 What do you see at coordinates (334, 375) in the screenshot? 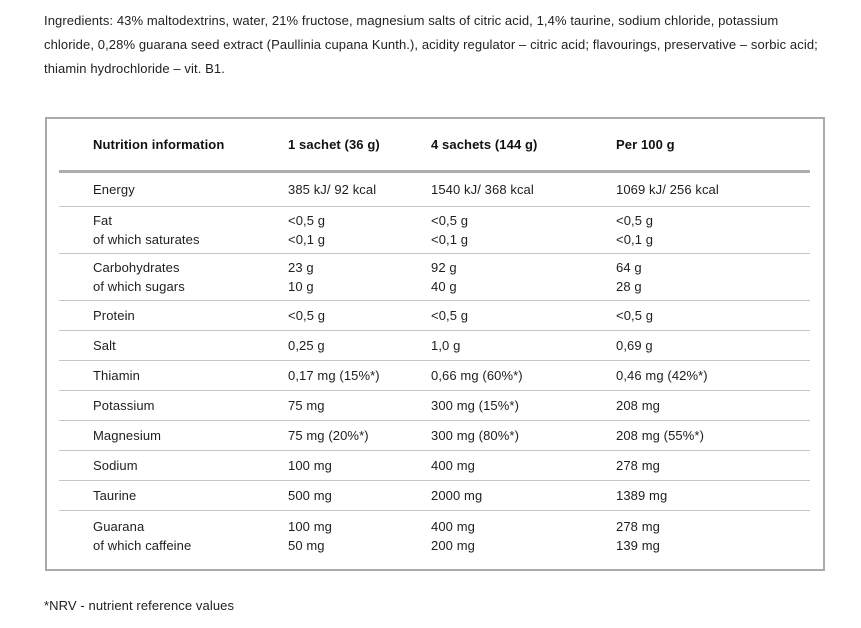
I see `value-cell: 0,17 mg (15%*)` at bounding box center [334, 375].